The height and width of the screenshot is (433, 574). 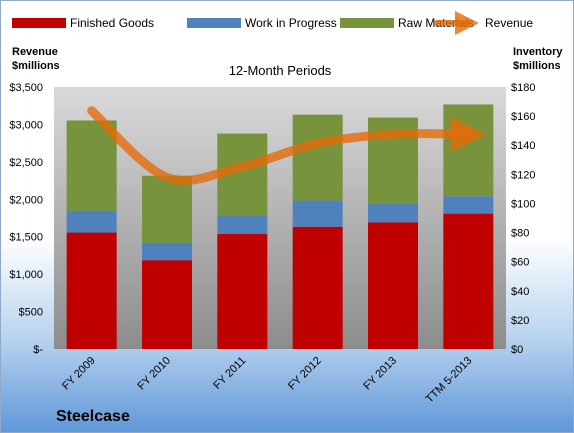 I want to click on revenue-line-group, so click(x=287, y=145).